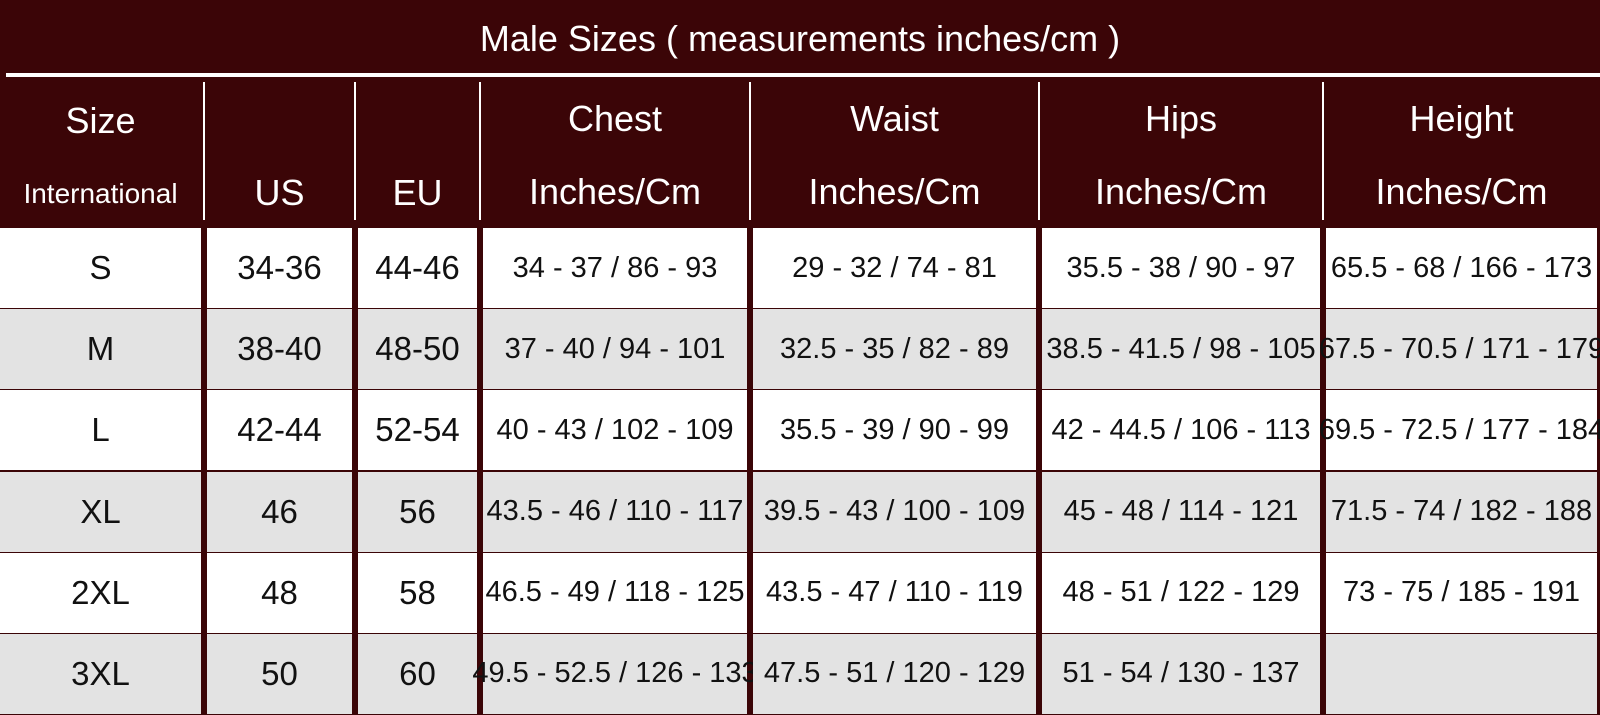 The height and width of the screenshot is (715, 1600). I want to click on table-cell: 35.5 - 38 / 90 - 97, so click(1181, 268).